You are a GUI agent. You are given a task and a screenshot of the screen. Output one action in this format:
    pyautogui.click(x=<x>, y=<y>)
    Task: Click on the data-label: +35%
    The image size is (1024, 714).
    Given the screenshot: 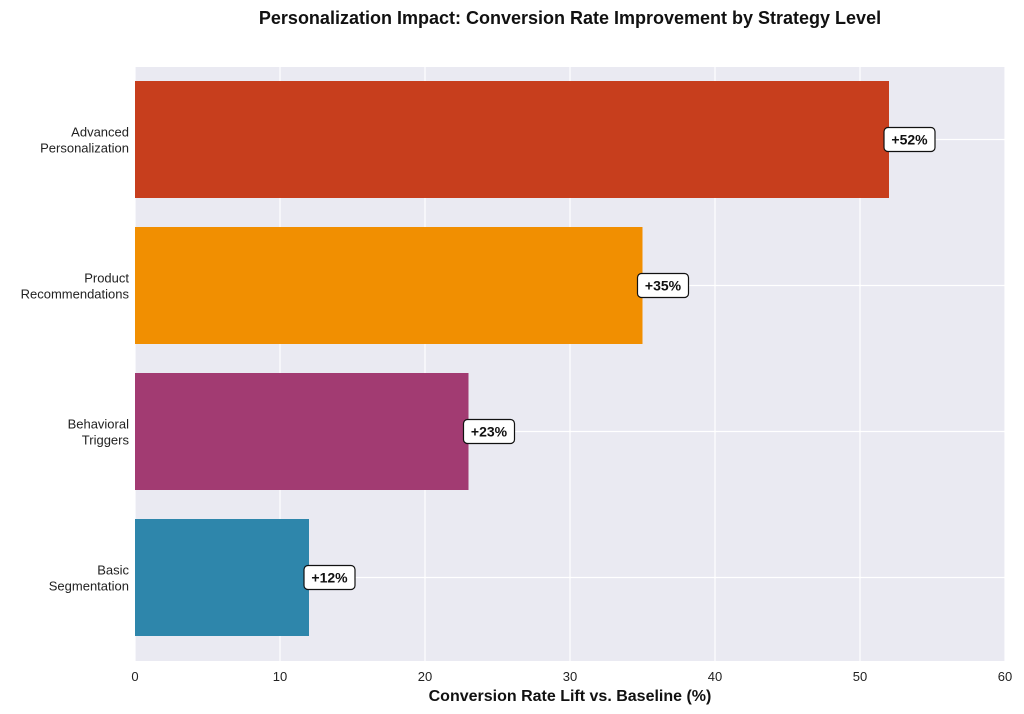 What is the action you would take?
    pyautogui.click(x=663, y=286)
    